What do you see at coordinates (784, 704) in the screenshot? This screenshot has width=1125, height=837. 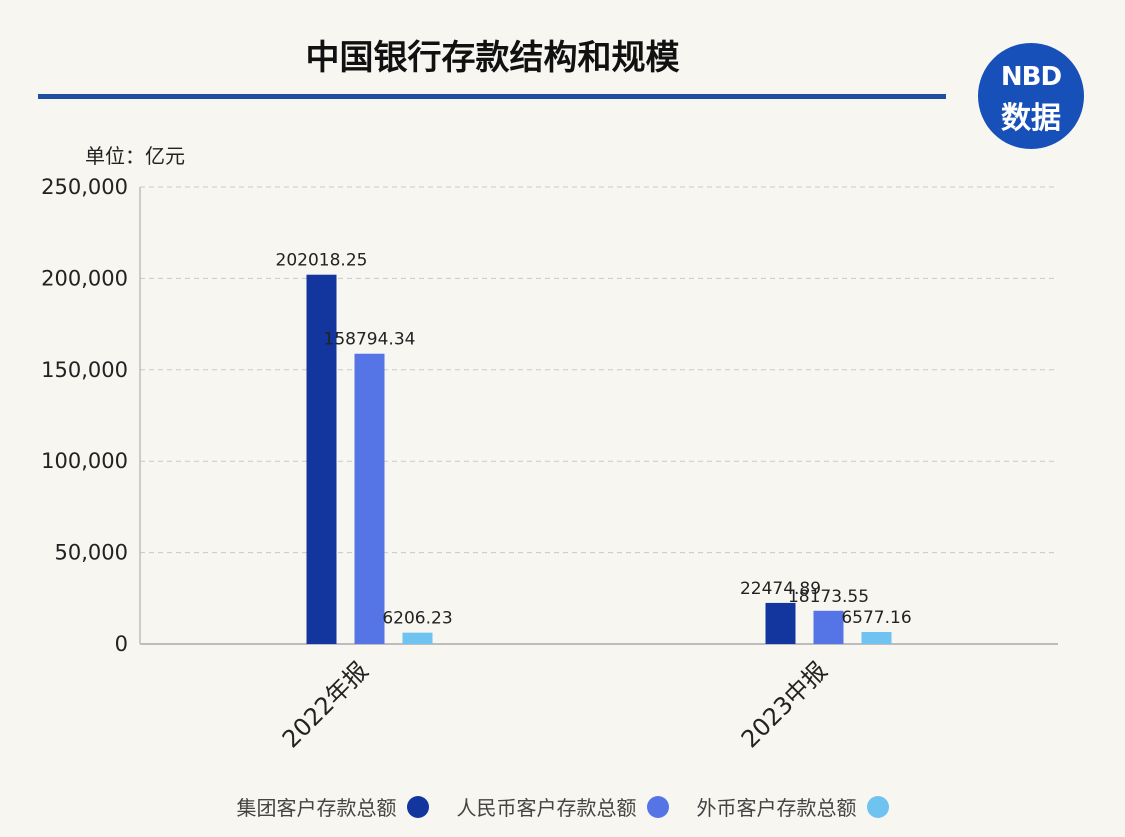 I see `x-tick-label: 2023中报` at bounding box center [784, 704].